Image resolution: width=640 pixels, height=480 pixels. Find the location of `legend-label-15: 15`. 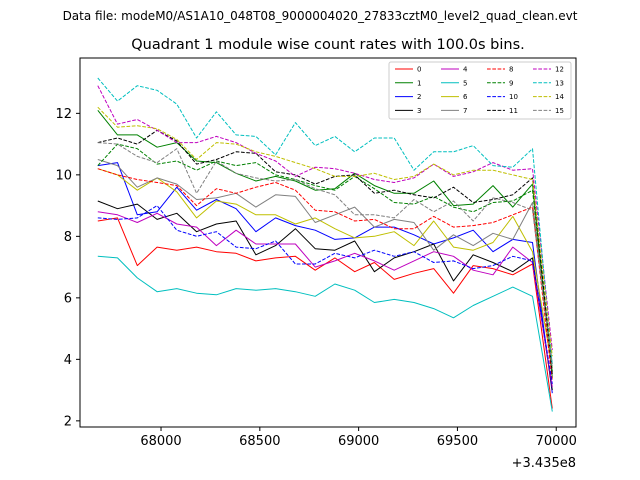

legend-label-15: 15 is located at coordinates (559, 111).